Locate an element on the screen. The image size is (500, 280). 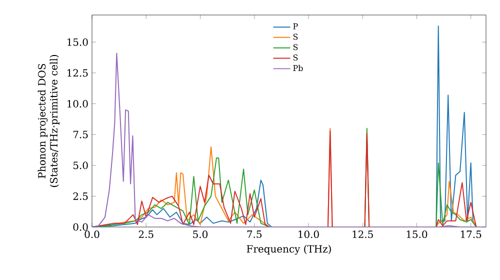
y-tick-label: 12.5 is located at coordinates (78, 73).